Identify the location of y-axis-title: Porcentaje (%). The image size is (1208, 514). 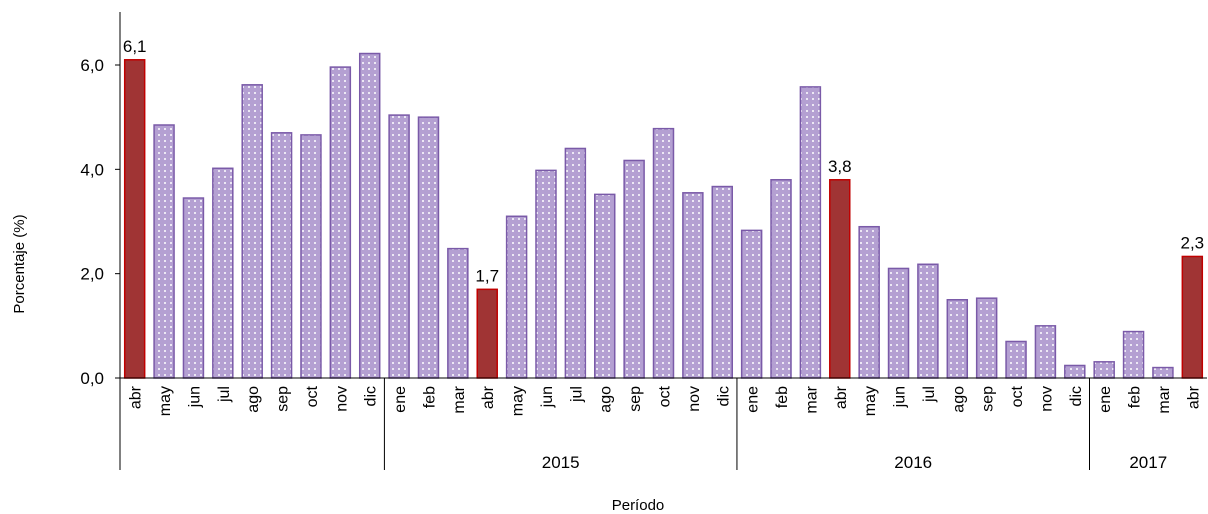
(19, 263).